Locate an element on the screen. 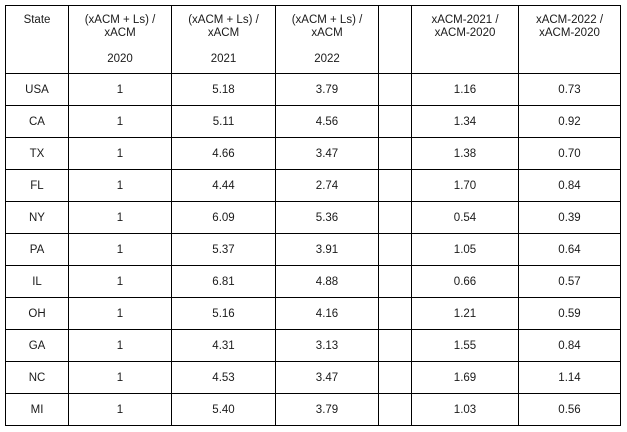 The image size is (627, 432). cell-xacm-2022-over-2020: 0.39 is located at coordinates (569, 217).